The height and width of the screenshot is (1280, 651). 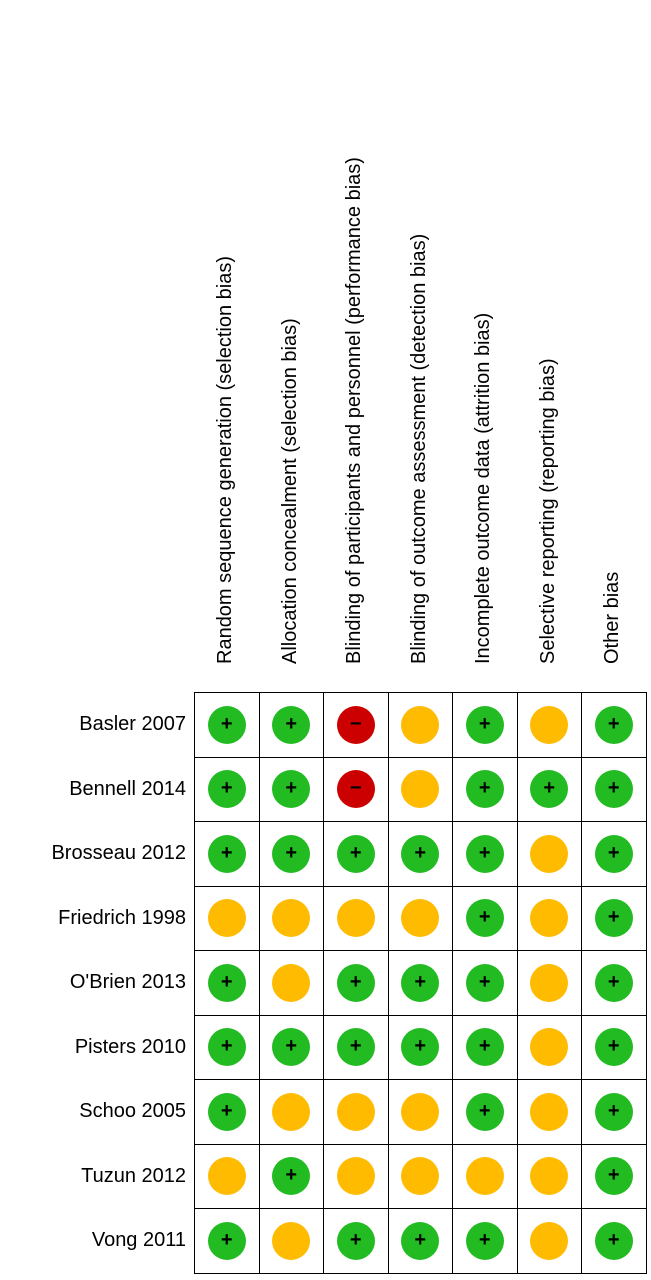 What do you see at coordinates (118, 853) in the screenshot?
I see `study-label: Brosseau 2012` at bounding box center [118, 853].